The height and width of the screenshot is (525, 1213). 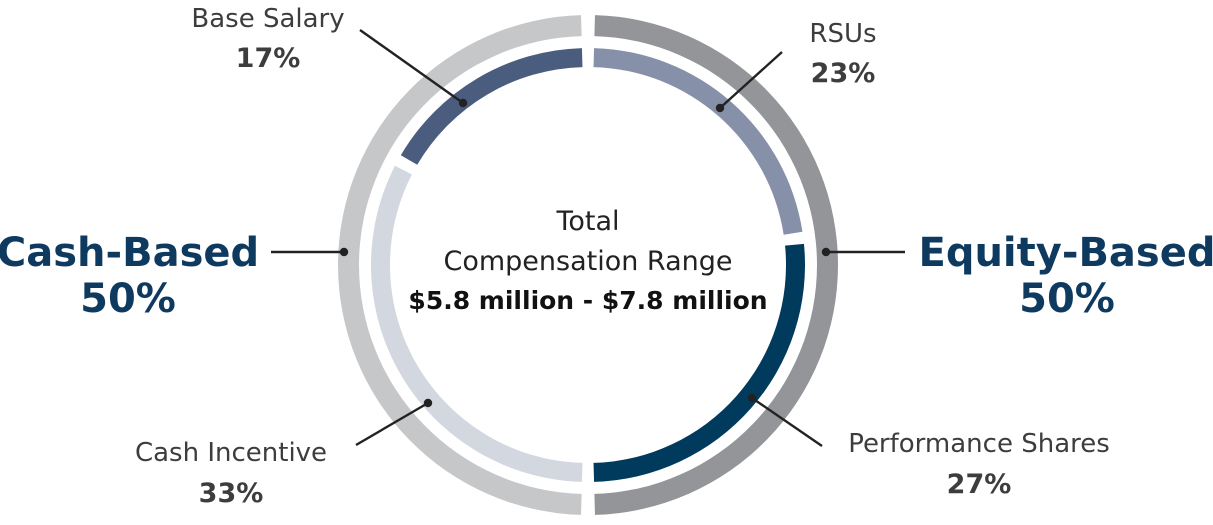 I want to click on performance-shares-value: 27%, so click(x=979, y=484).